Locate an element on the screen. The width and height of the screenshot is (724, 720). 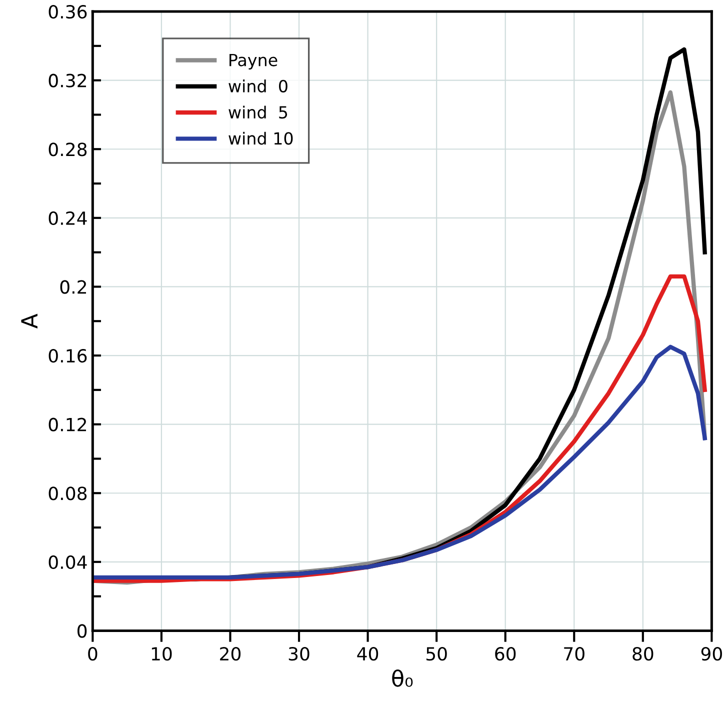
y-tick-label: 0.04 is located at coordinates (67, 562).